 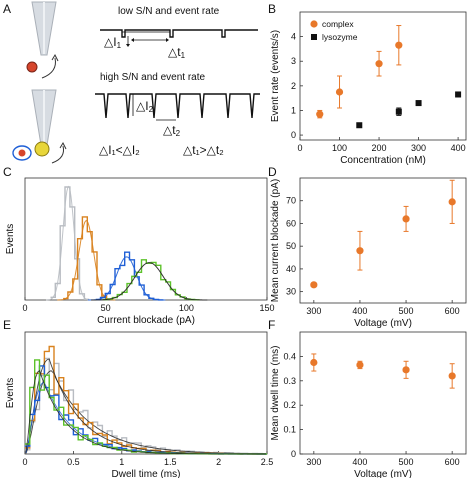 I want to click on y-tick-label: 0.3, so click(x=289, y=381).